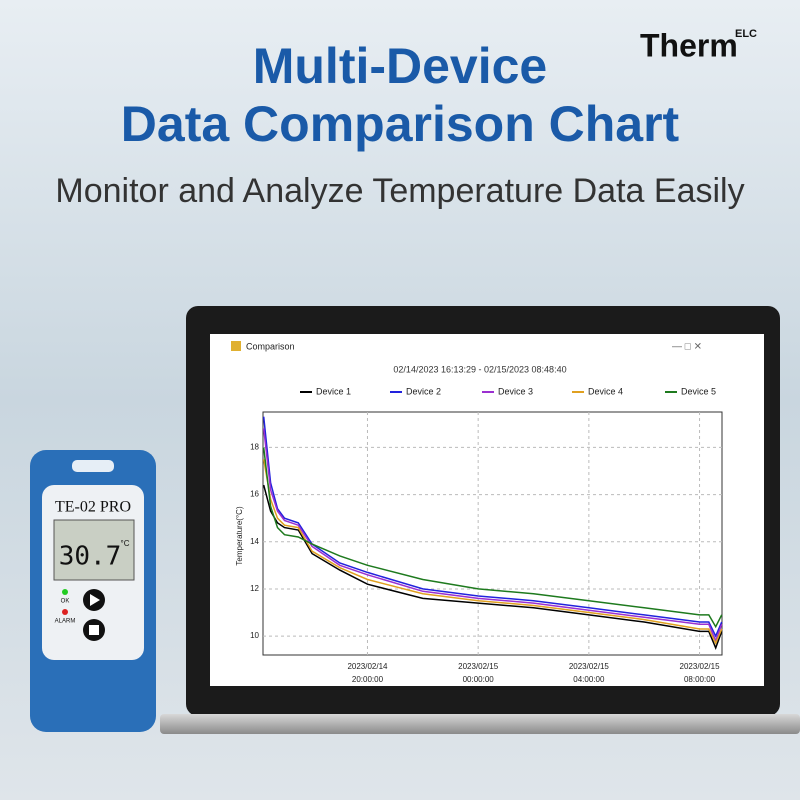 This screenshot has height=800, width=800. I want to click on legend-label: Device 5, so click(698, 391).